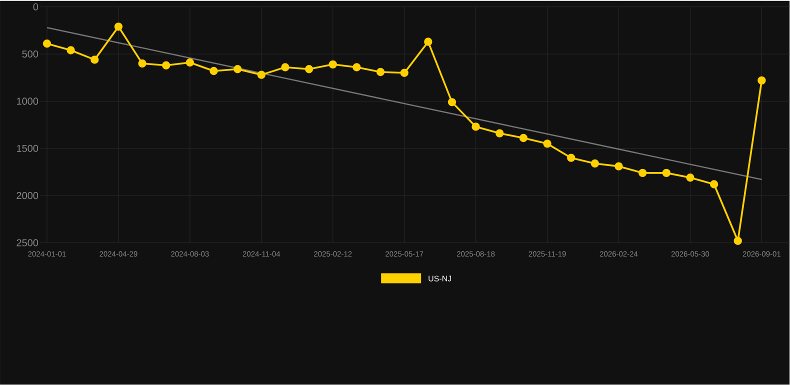 The image size is (790, 385). Describe the element at coordinates (27, 196) in the screenshot. I see `y-tick-label: 2000` at that location.